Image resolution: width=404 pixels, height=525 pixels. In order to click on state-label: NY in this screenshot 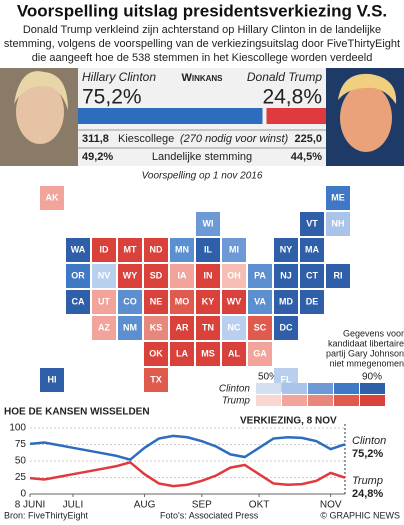, I will do `click(286, 249)`.